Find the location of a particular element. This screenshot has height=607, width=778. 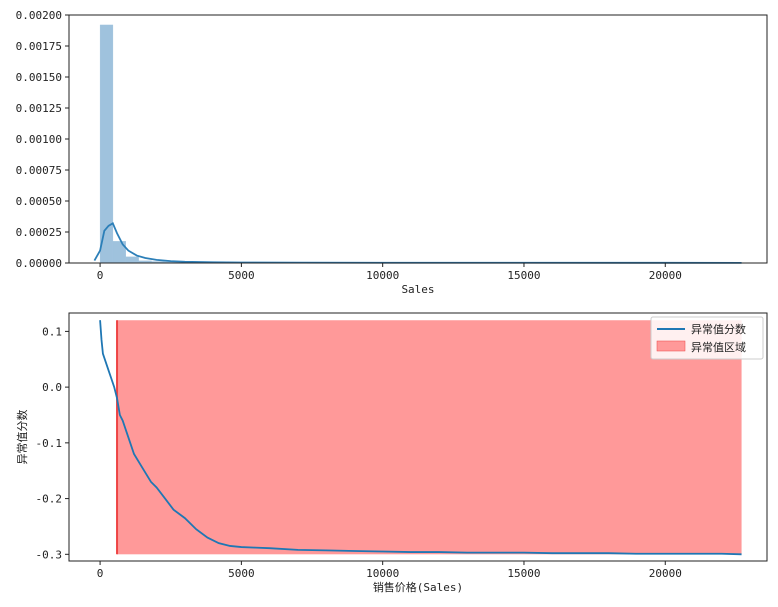

histogram-x-ticks: 0 5000 10000 15000 20000 is located at coordinates (389, 272).